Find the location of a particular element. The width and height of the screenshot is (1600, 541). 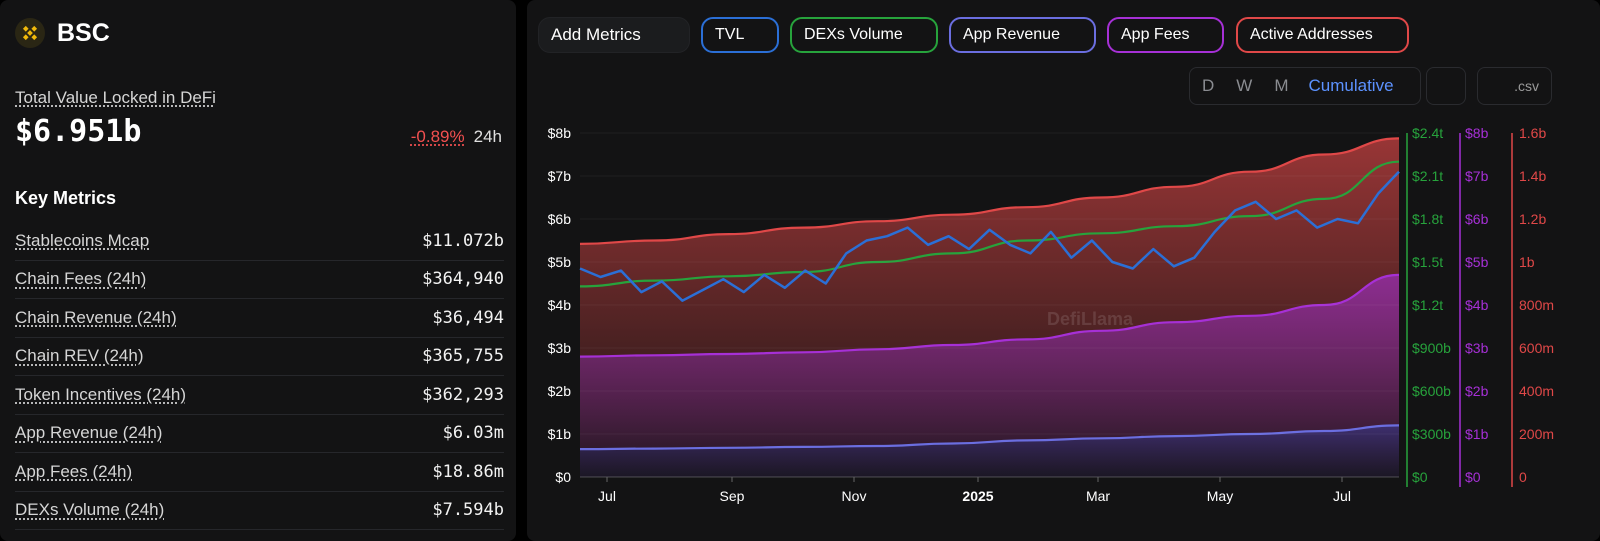

metric-row-chain-fees: Chain Fees (24h) $364,940 is located at coordinates (259, 280).